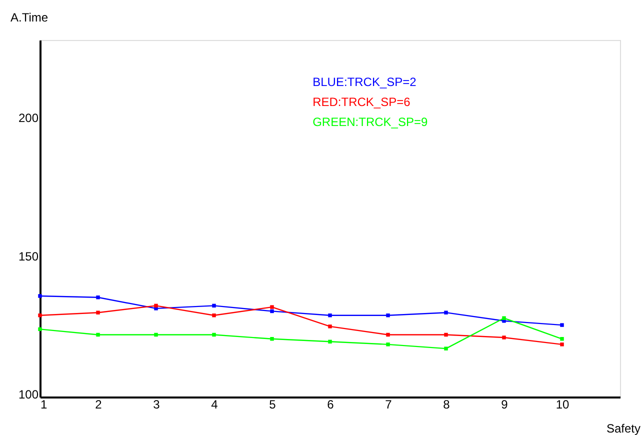 This screenshot has width=643, height=435. I want to click on x-tick-label: 7, so click(388, 405).